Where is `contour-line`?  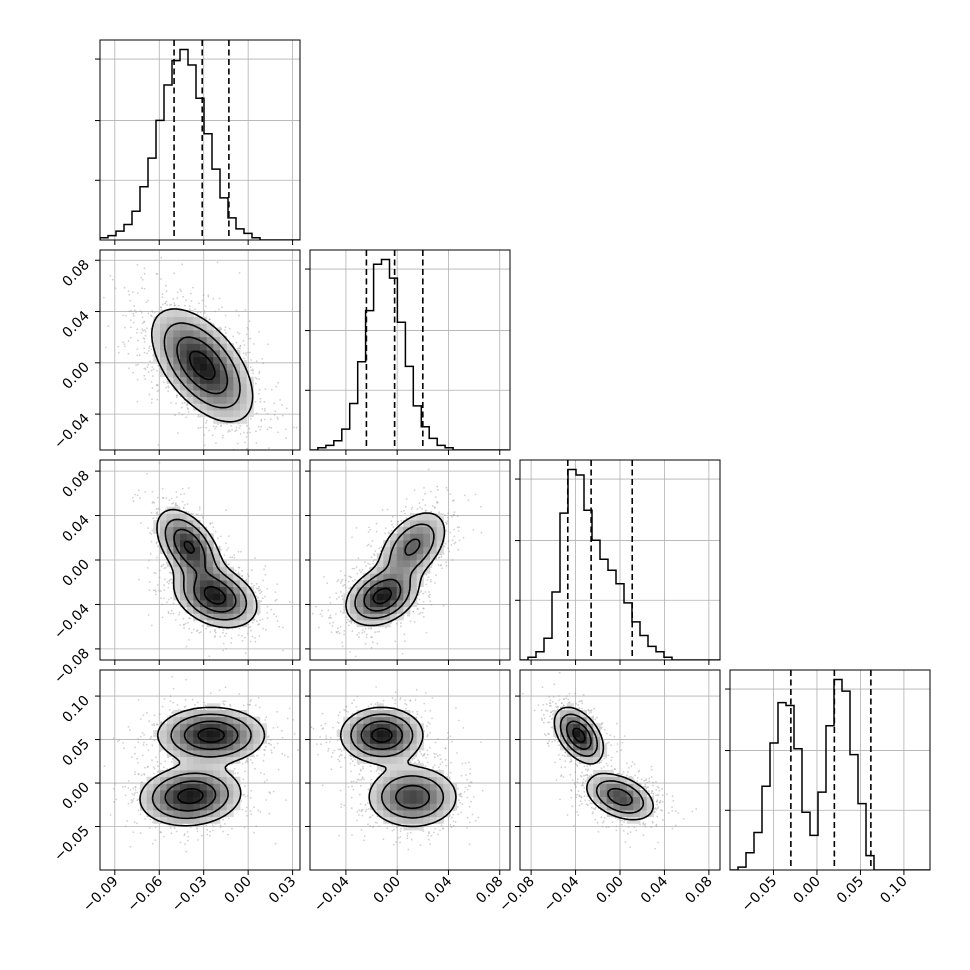 contour-line is located at coordinates (392, 575).